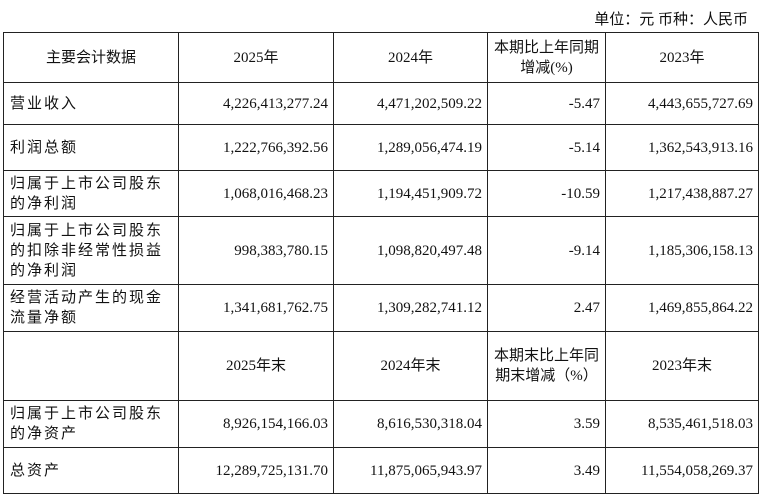 The height and width of the screenshot is (496, 760). I want to click on cell: -5.47, so click(546, 103).